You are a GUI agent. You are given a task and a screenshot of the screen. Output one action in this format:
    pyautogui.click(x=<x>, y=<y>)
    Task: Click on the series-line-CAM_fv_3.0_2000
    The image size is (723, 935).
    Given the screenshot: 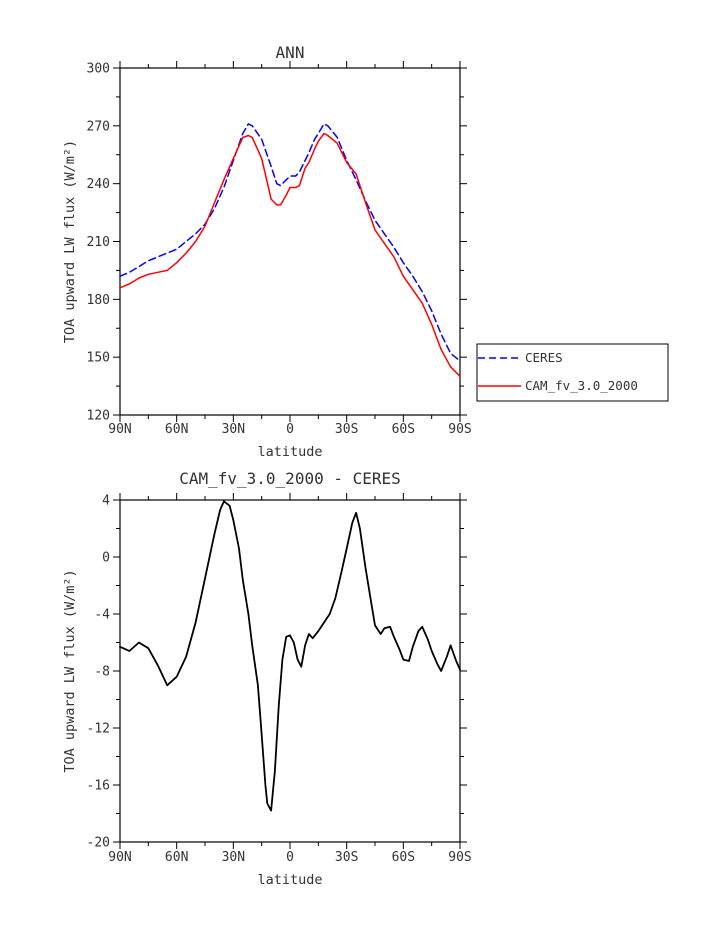 What is the action you would take?
    pyautogui.click(x=290, y=255)
    